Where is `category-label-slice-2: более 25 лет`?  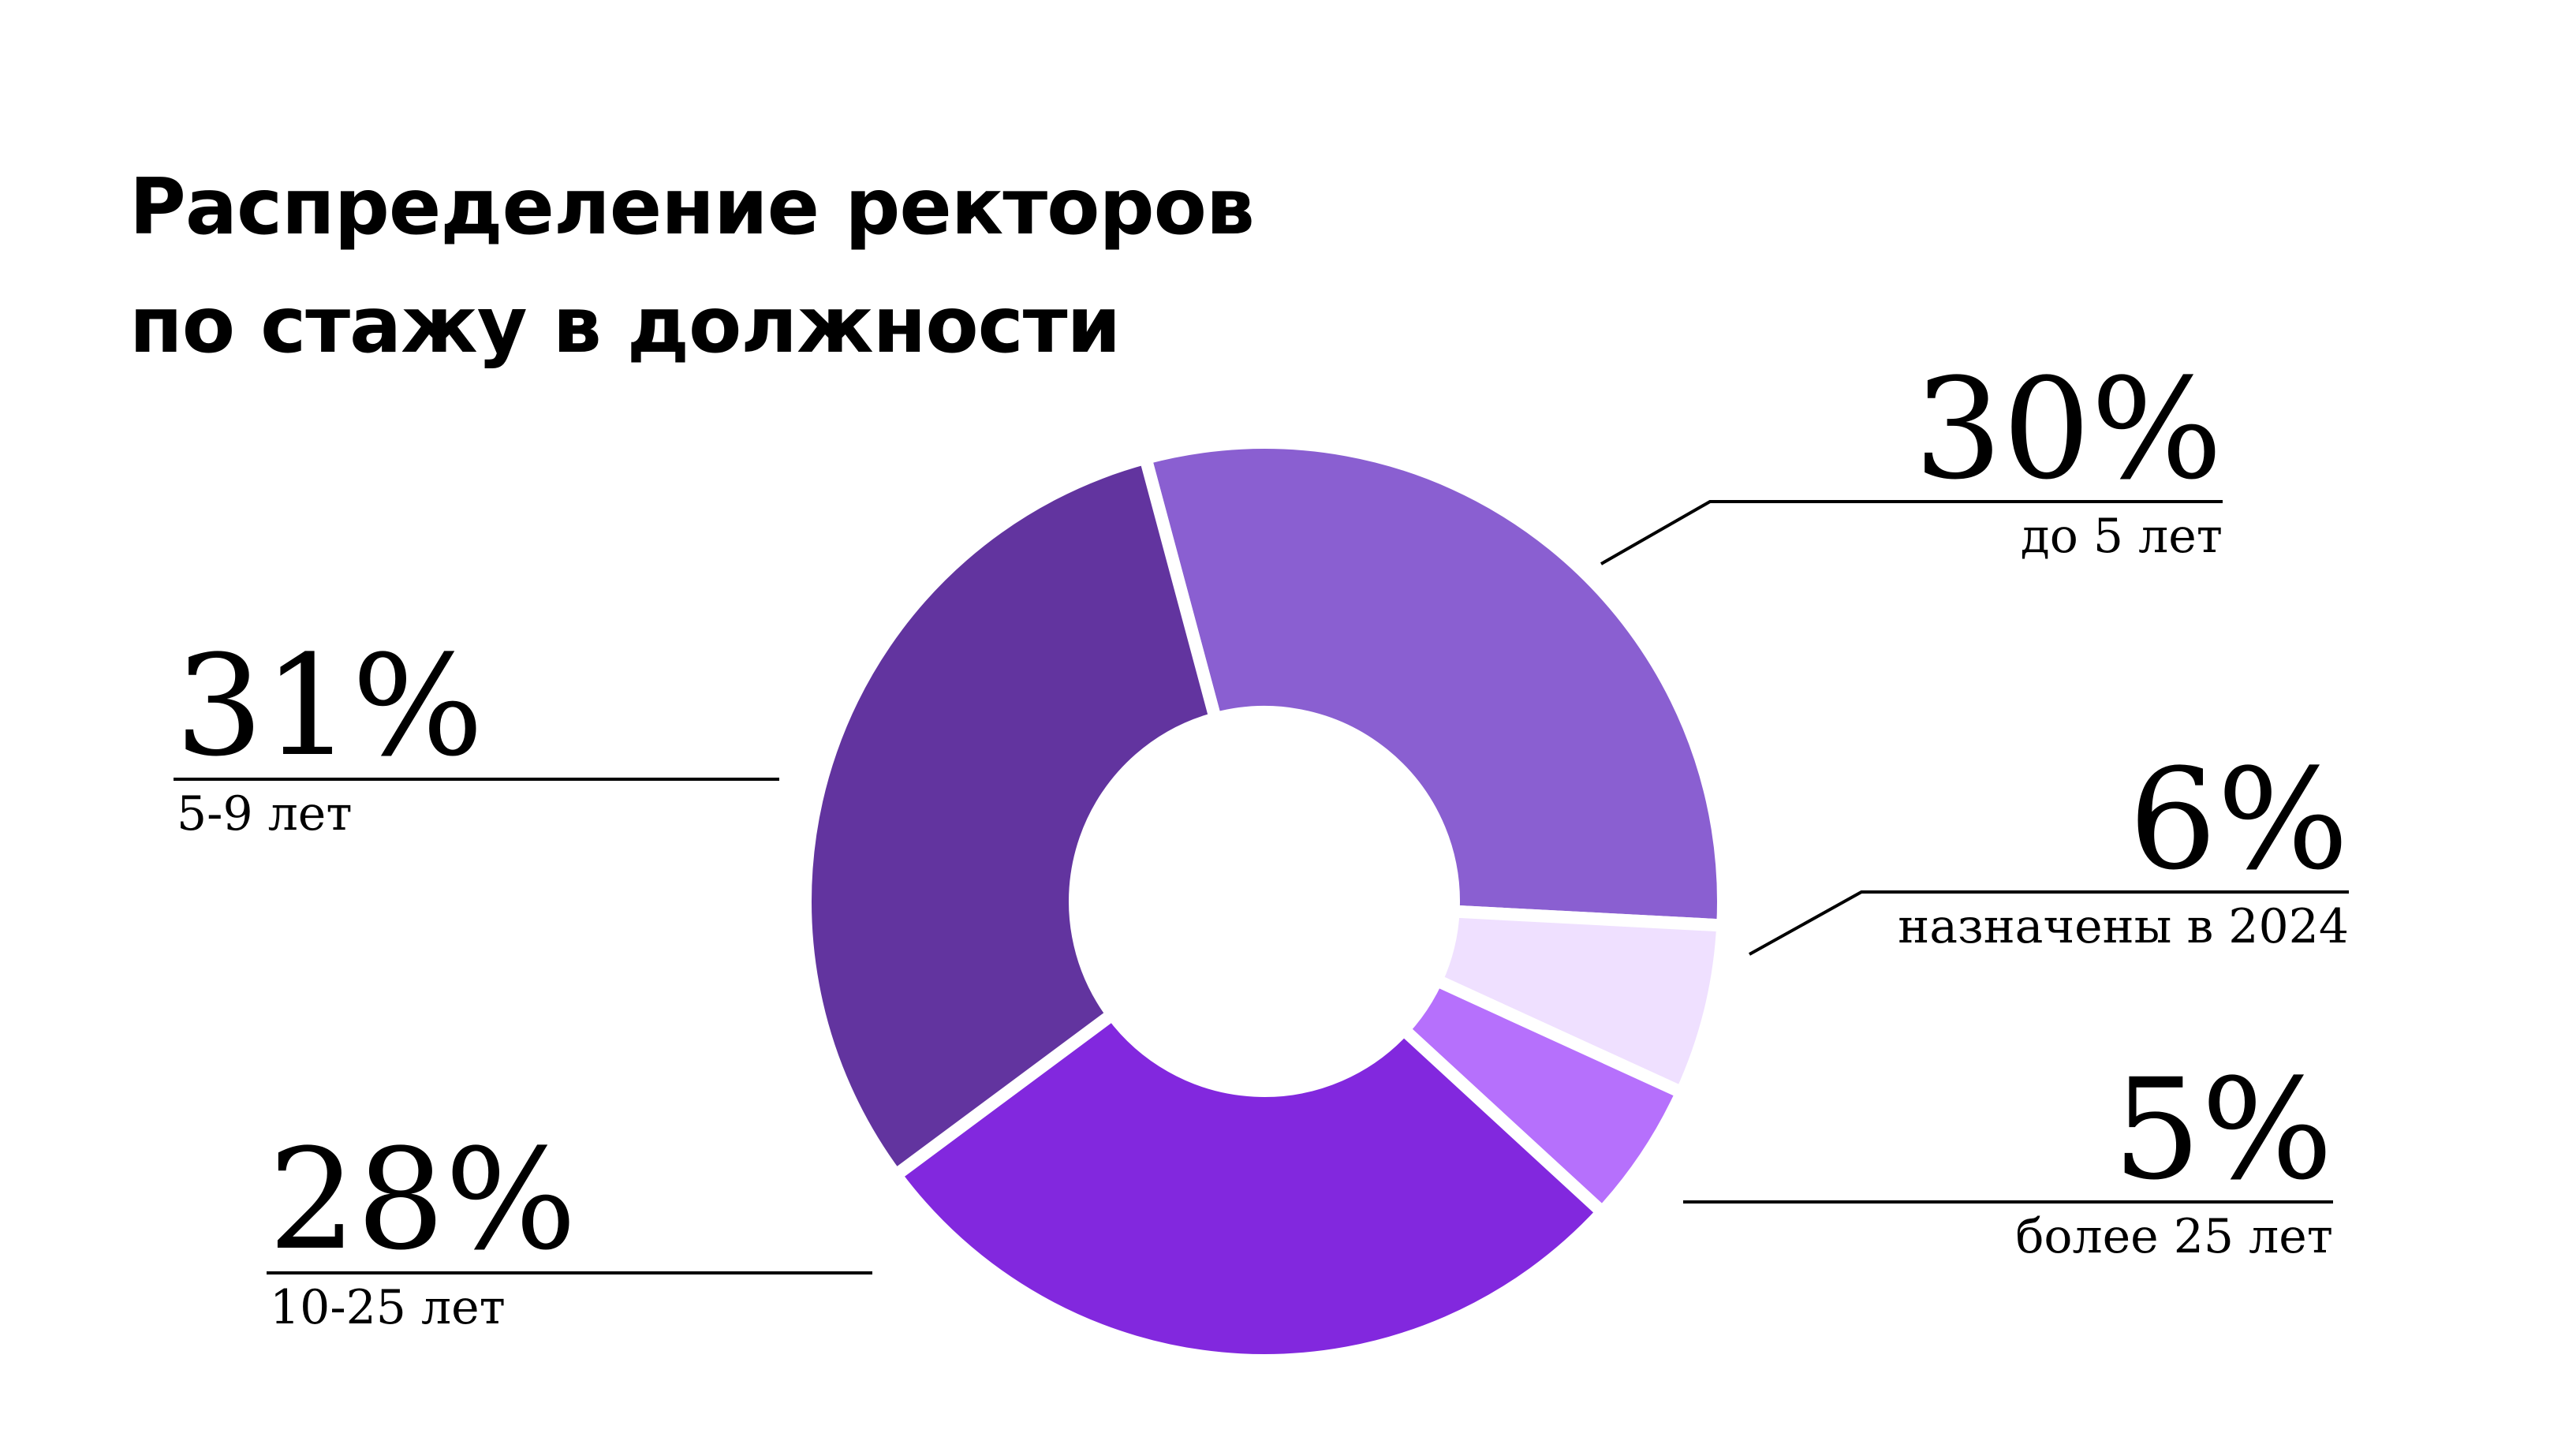
category-label-slice-2: более 25 лет is located at coordinates (2174, 1236).